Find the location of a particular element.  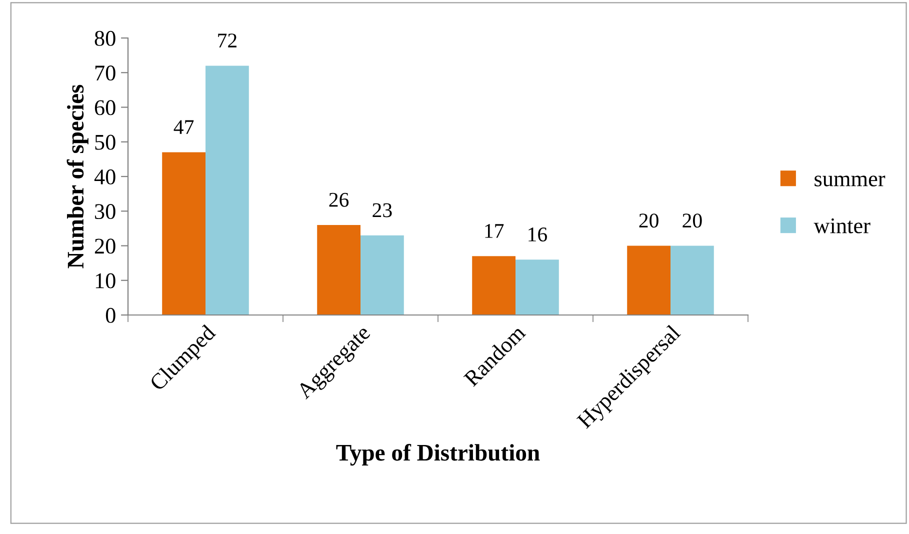

y-tick-label: 10 is located at coordinates (106, 280).